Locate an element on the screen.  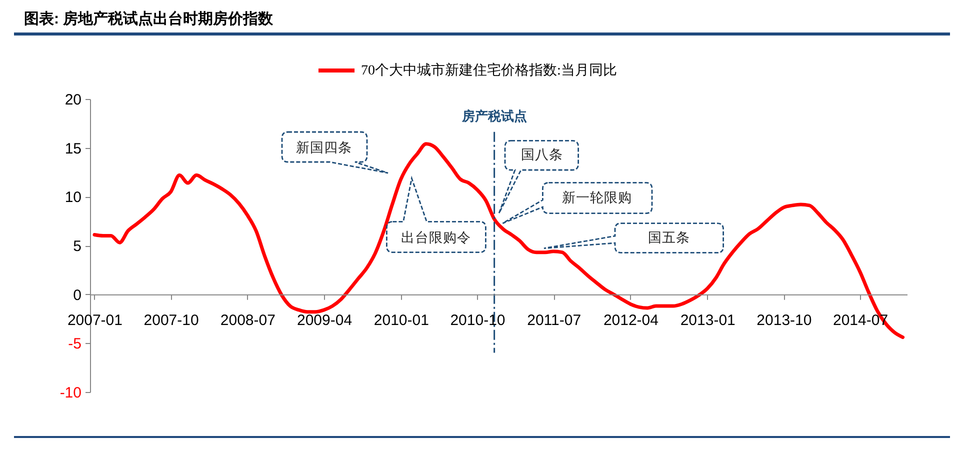
y-tick-label: 5 is located at coordinates (77, 246).